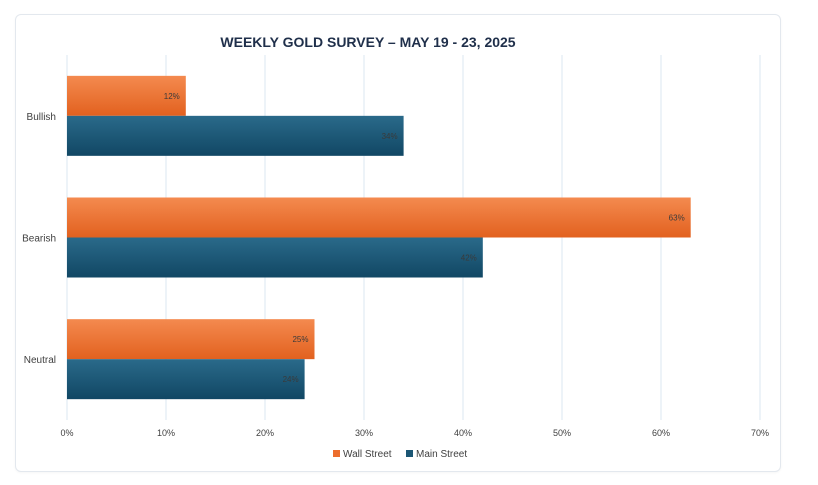 This screenshot has height=485, width=818. I want to click on legend-label-wall-street: Wall Street, so click(367, 454).